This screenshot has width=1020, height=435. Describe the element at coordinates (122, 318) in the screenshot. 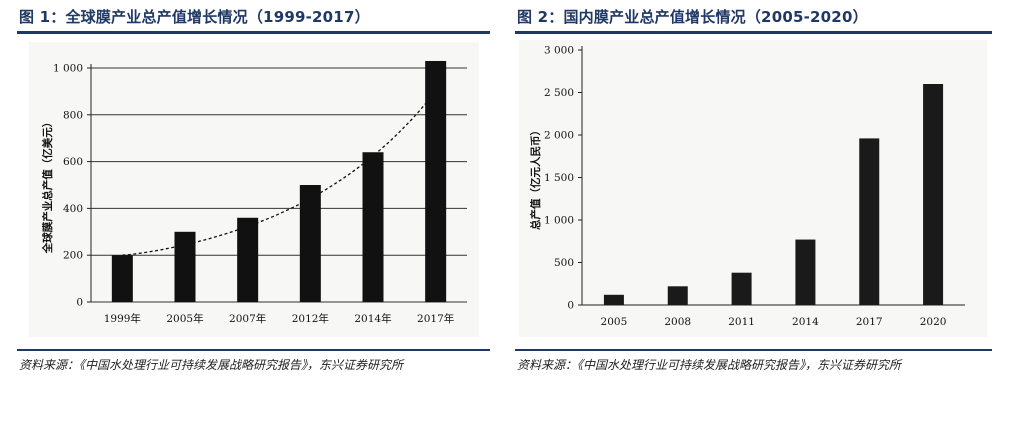

I see `figure-1-x-tick-label: 1999年` at that location.